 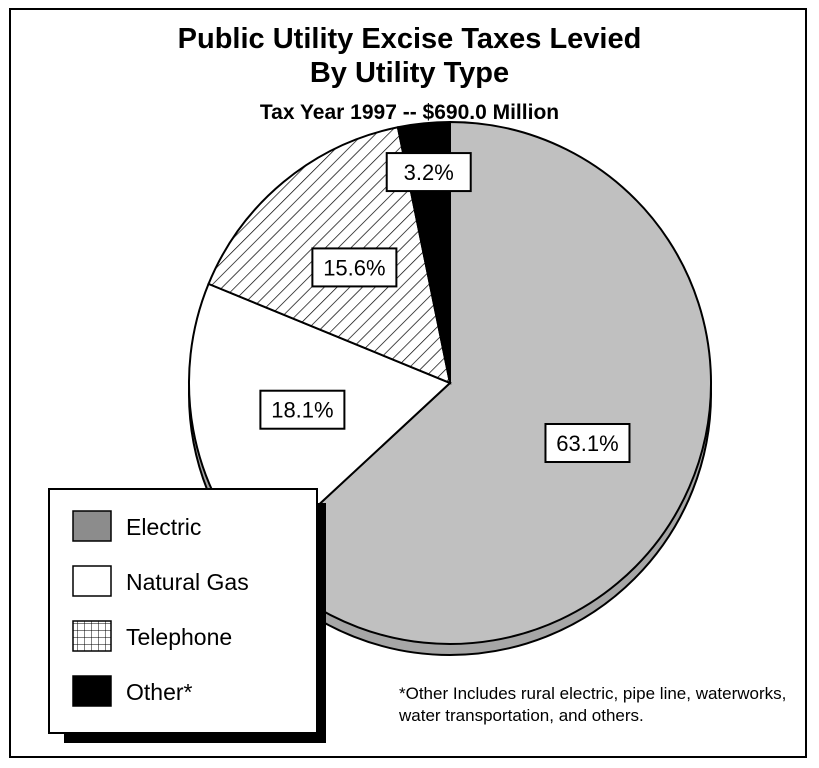 What do you see at coordinates (409, 73) in the screenshot?
I see `chart-title-line2: By Utility Type` at bounding box center [409, 73].